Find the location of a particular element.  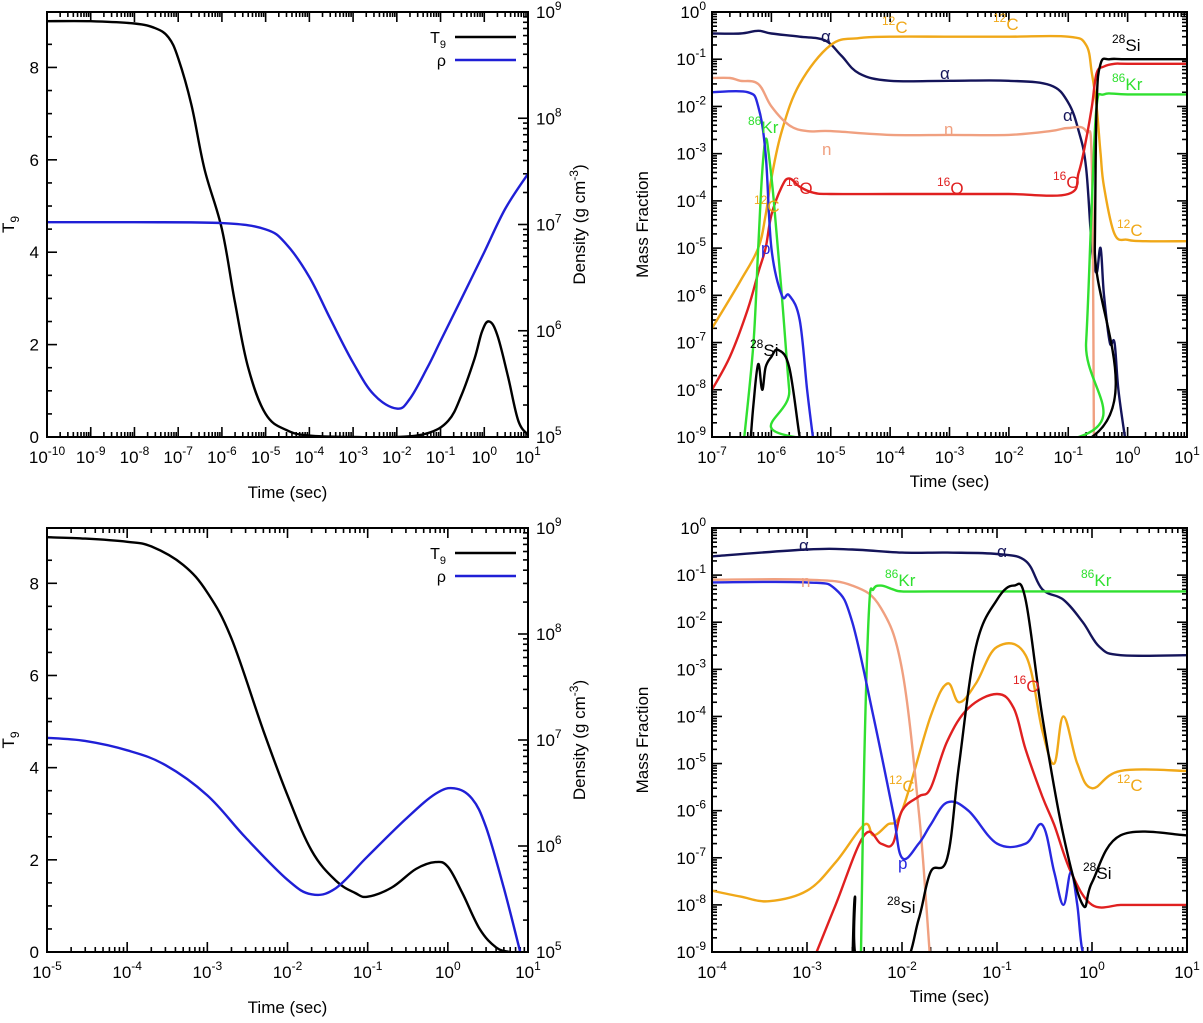

isotope-label: 16O is located at coordinates (950, 186).